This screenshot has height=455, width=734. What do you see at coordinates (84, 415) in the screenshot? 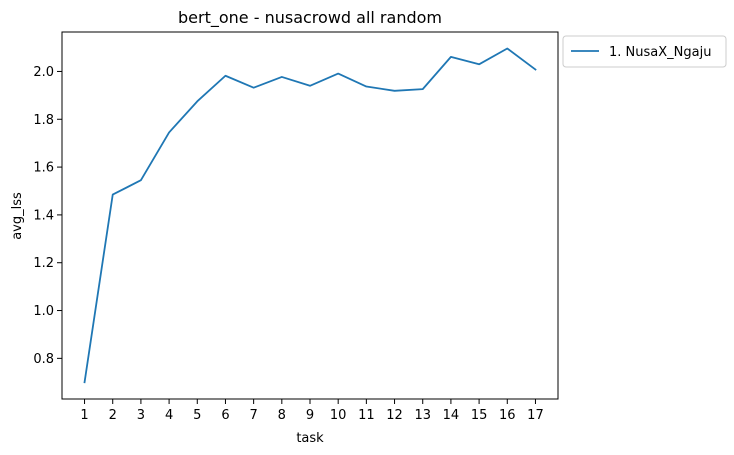
I see `x-tick-label: 1` at bounding box center [84, 415].